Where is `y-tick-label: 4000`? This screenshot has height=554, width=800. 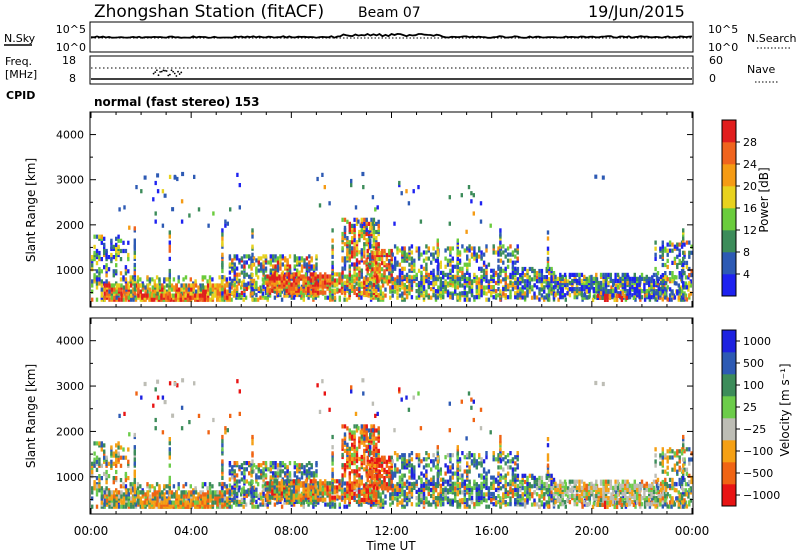
y-tick-label: 4000 is located at coordinates (70, 135).